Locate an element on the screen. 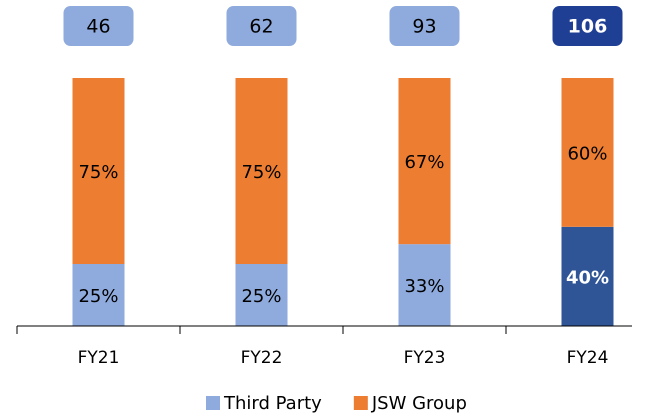 The image size is (648, 419). data-label: 33% is located at coordinates (424, 286).